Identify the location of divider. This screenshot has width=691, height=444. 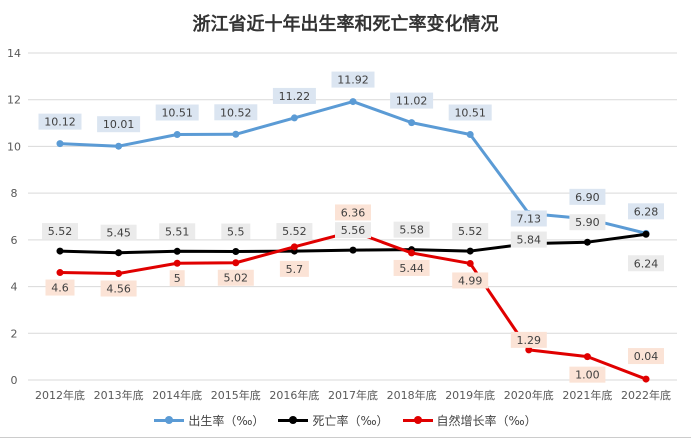
(345, 437).